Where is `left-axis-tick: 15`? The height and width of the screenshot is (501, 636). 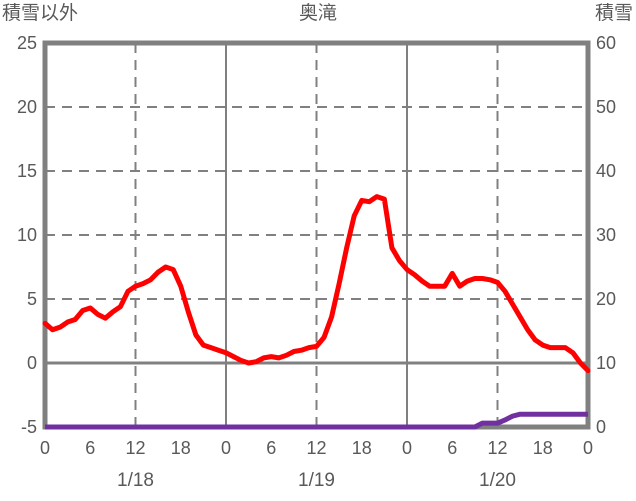
left-axis-tick: 15 is located at coordinates (26, 171).